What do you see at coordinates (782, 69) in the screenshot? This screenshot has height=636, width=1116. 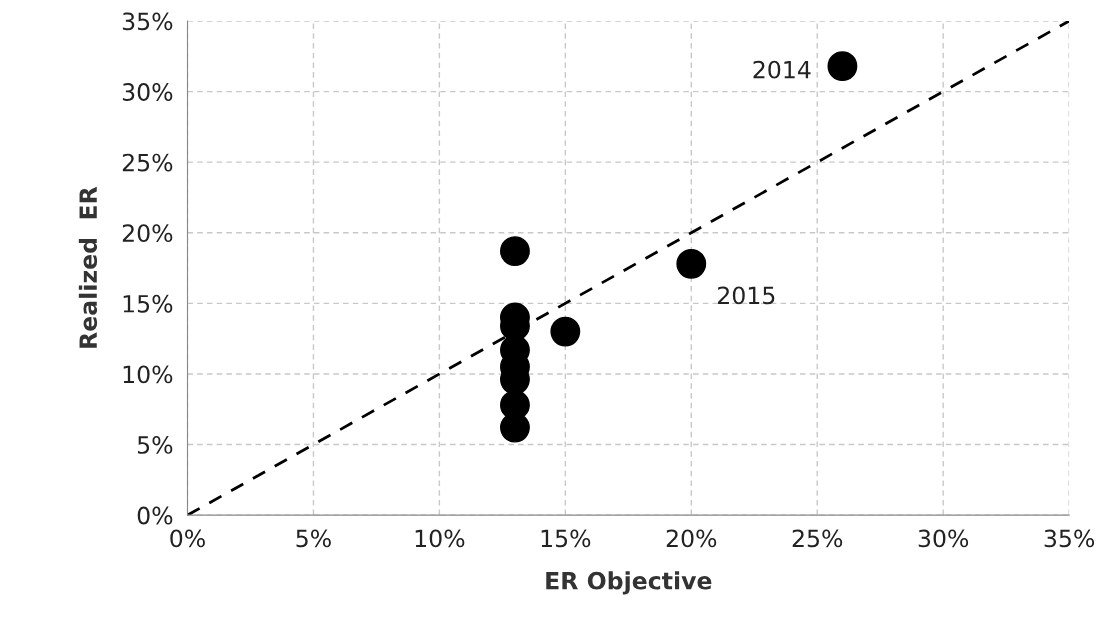 I see `annotation: 2014` at bounding box center [782, 69].